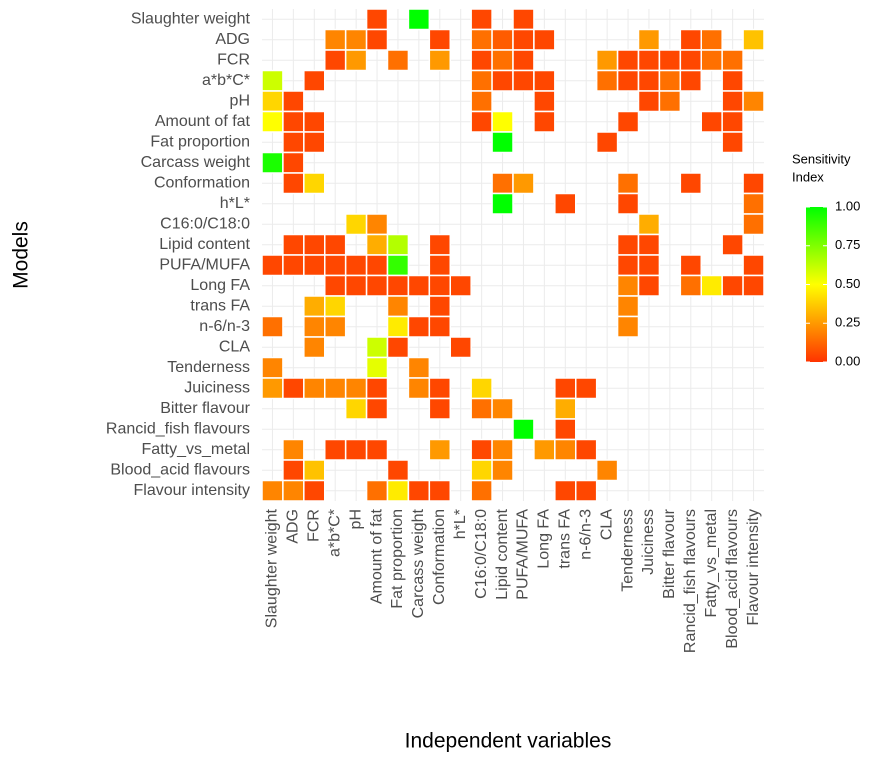  What do you see at coordinates (224, 326) in the screenshot?
I see `y-tick-label: n-6/n-3` at bounding box center [224, 326].